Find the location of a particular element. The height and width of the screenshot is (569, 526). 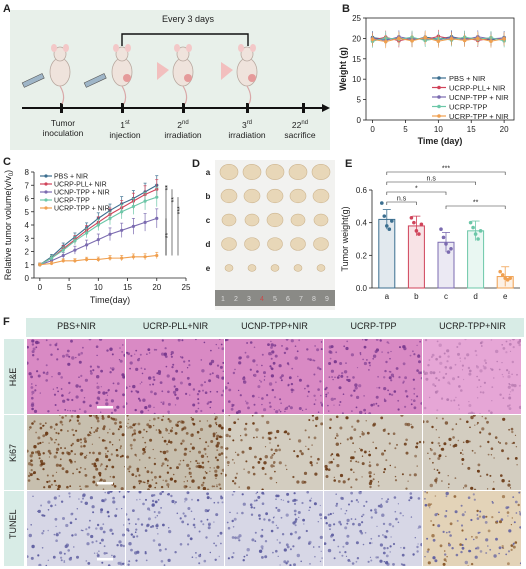

legend-entry: UCNP-TPP + NIR is located at coordinates (82, 193).